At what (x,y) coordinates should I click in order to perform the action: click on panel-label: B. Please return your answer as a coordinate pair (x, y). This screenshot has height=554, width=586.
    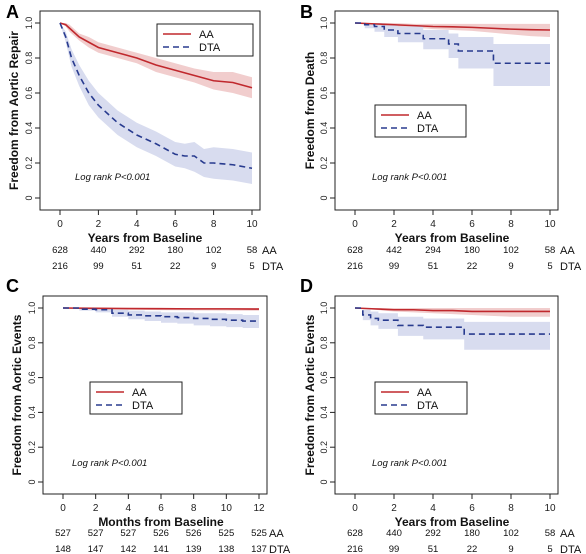
    Looking at the image, I should click on (306, 12).